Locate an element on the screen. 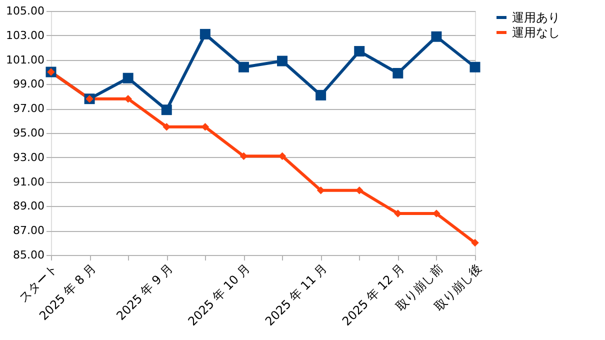 This screenshot has width=605, height=340. y-tick-label: 95.00 is located at coordinates (28, 133).